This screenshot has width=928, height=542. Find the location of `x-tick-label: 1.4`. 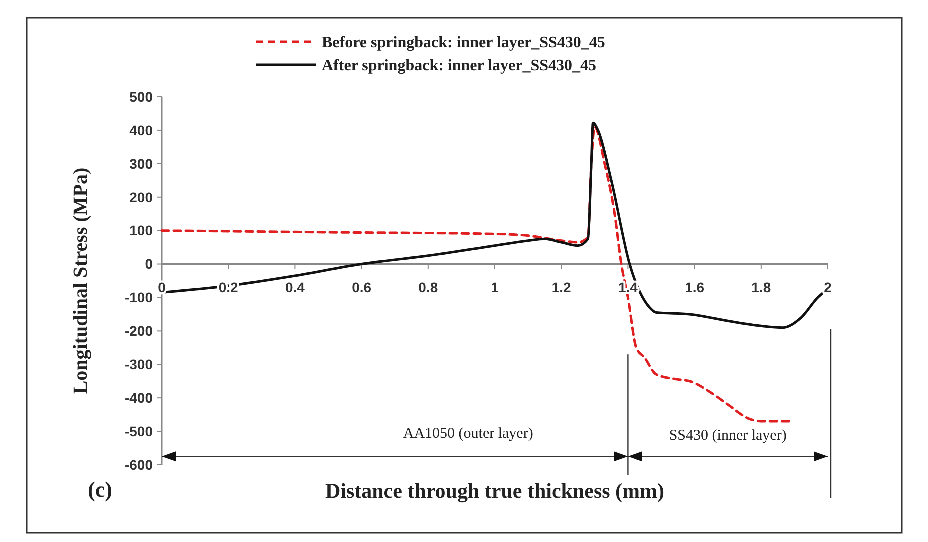

x-tick-label: 1.4 is located at coordinates (628, 287).